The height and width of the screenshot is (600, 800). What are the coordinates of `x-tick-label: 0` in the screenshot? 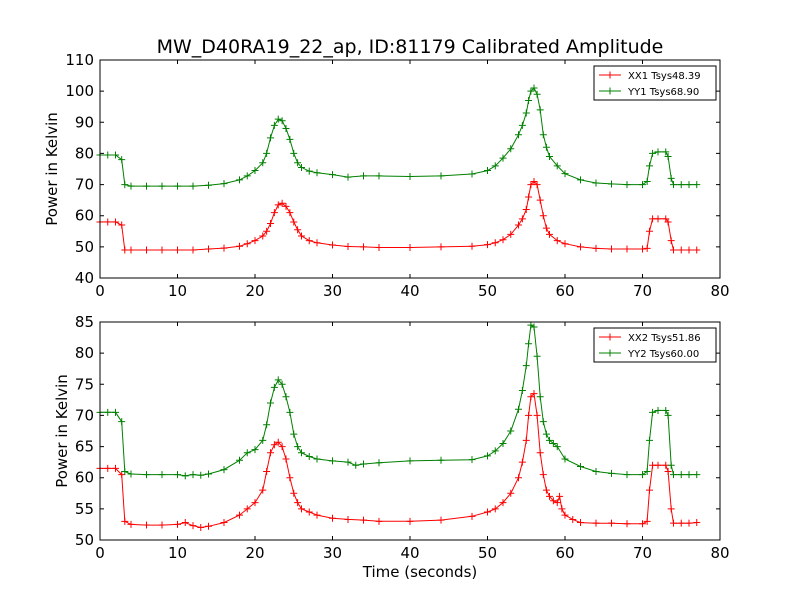 It's located at (100, 291).